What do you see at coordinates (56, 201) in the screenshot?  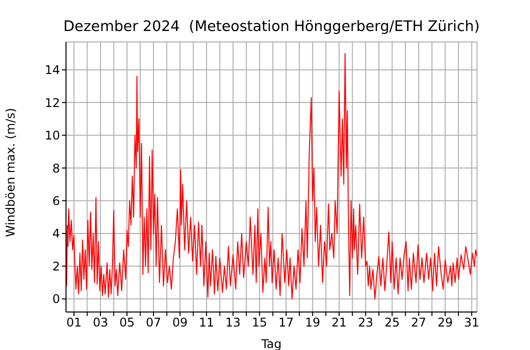 I see `y-tick-label: 6` at bounding box center [56, 201].